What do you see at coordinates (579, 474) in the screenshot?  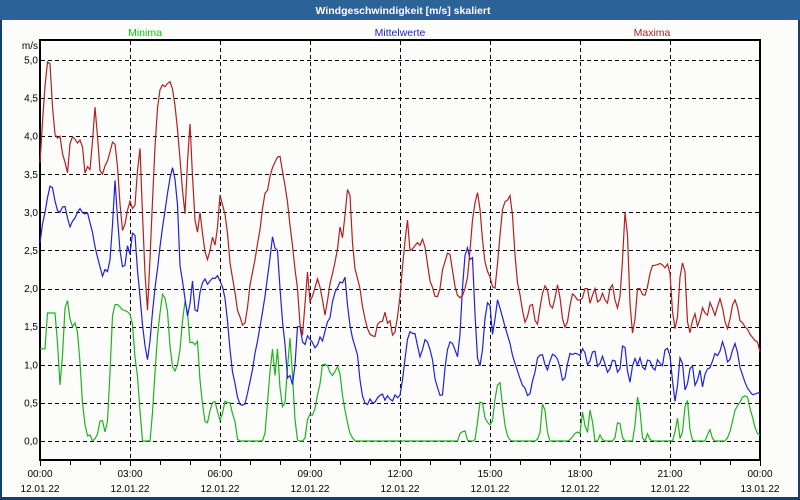 I see `svg-text: 18:00` at bounding box center [579, 474].